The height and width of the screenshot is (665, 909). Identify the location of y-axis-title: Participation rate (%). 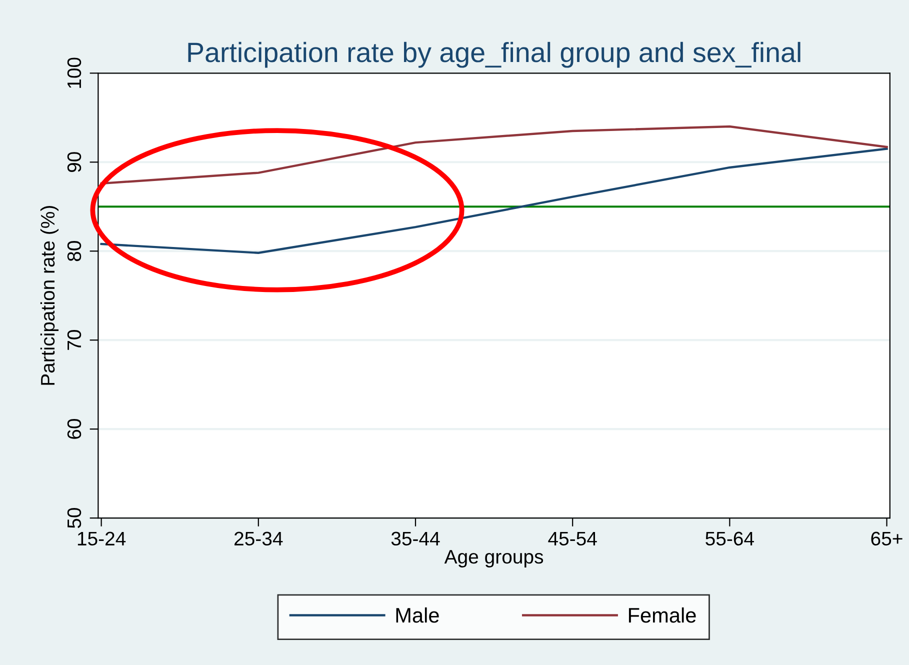
(49, 295).